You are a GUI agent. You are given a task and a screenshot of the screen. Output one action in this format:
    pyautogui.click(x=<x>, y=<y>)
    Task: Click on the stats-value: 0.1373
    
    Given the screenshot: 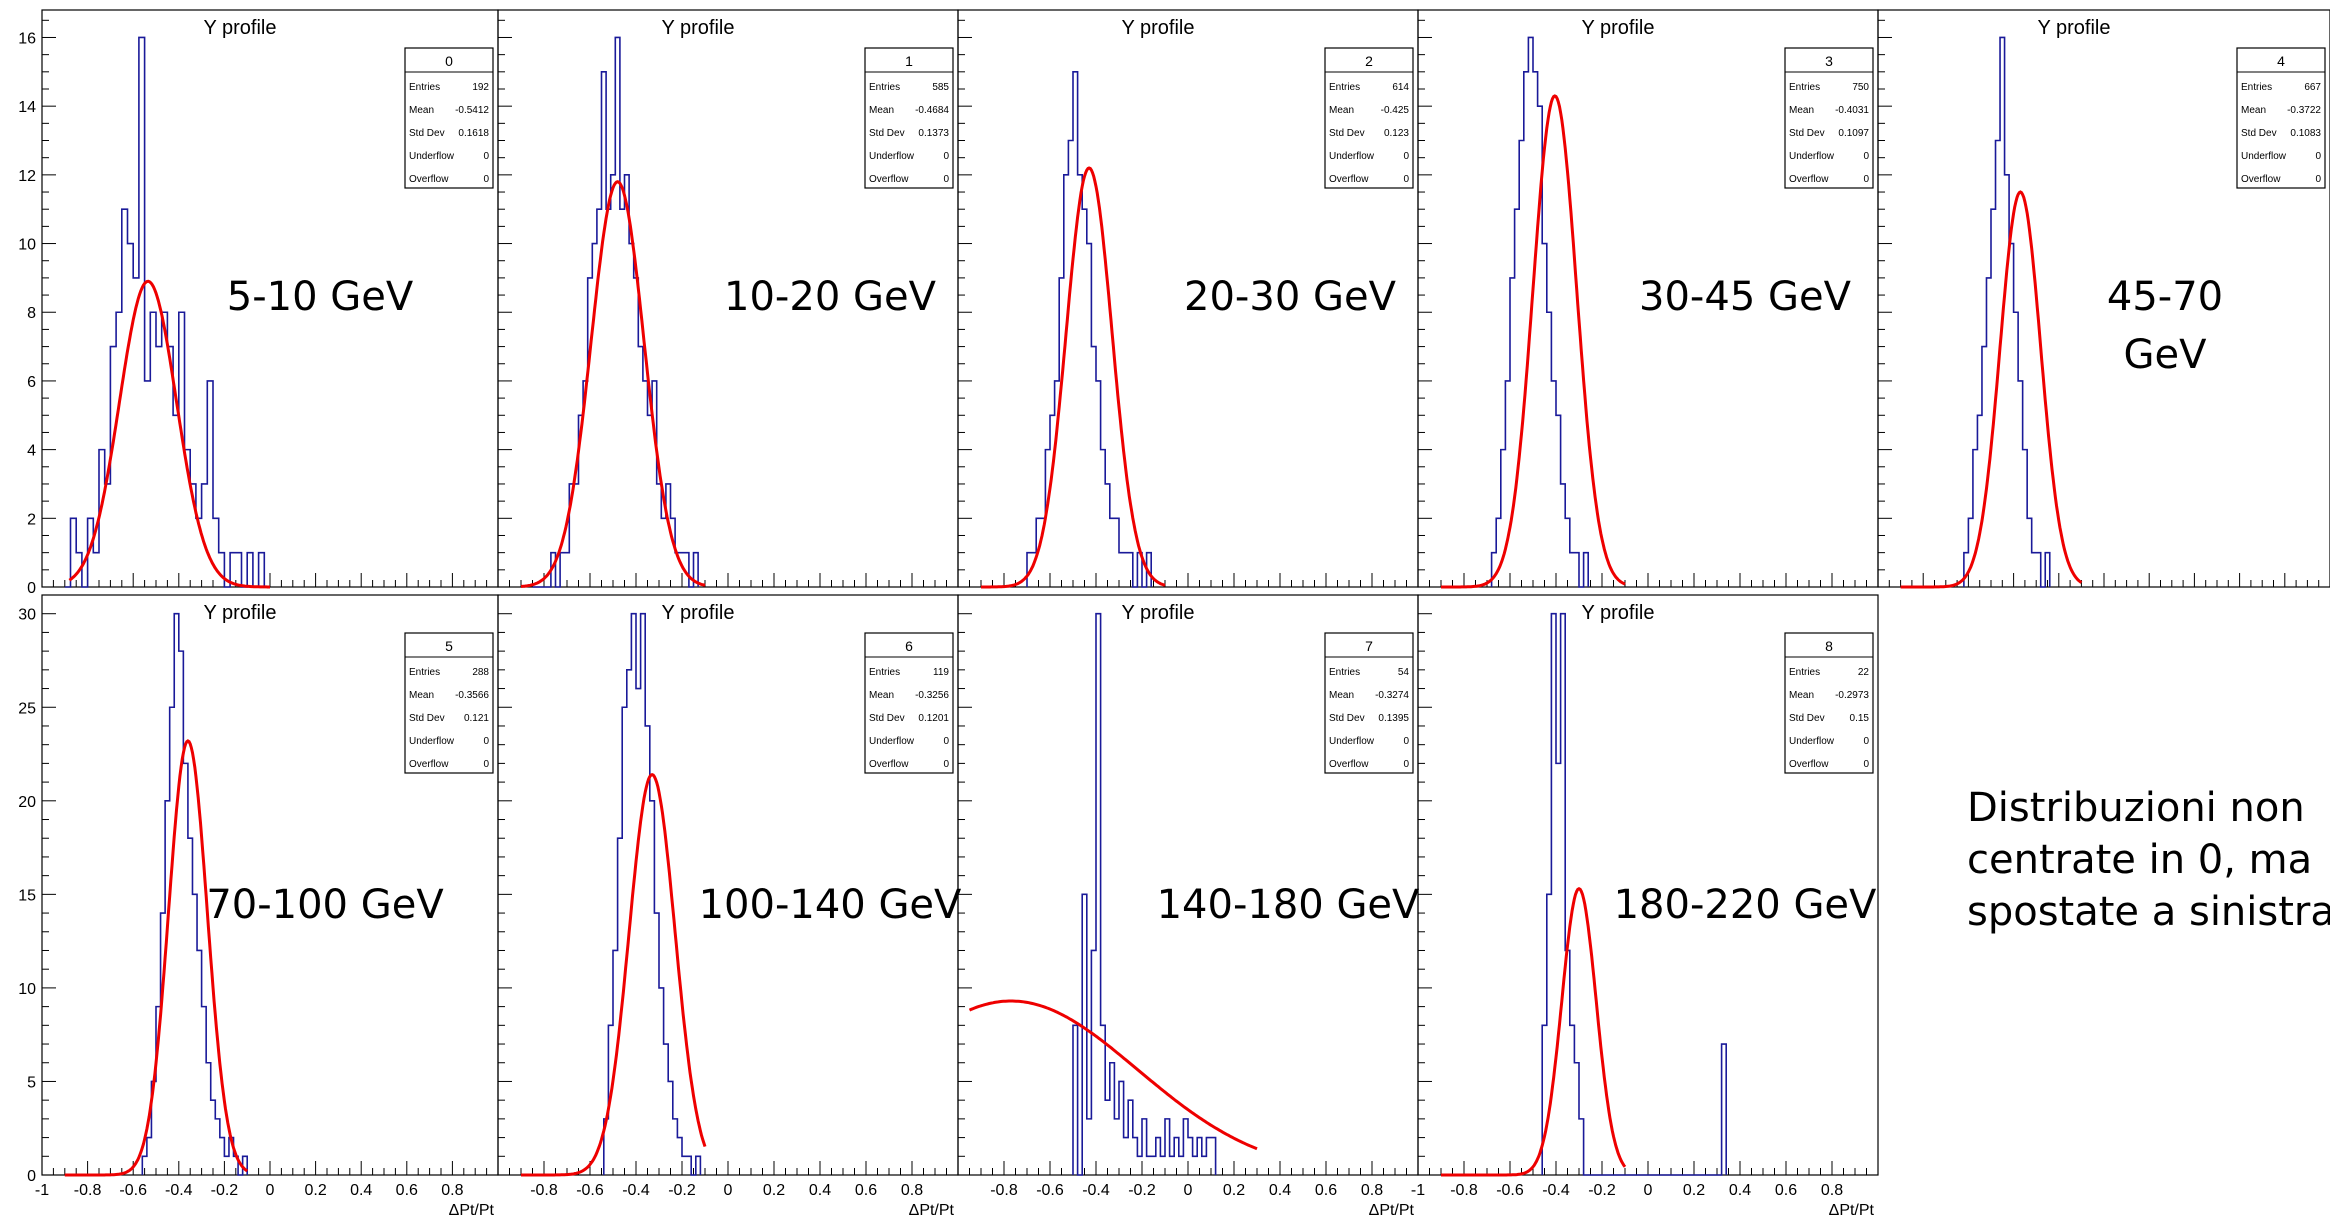 What is the action you would take?
    pyautogui.click(x=933, y=133)
    